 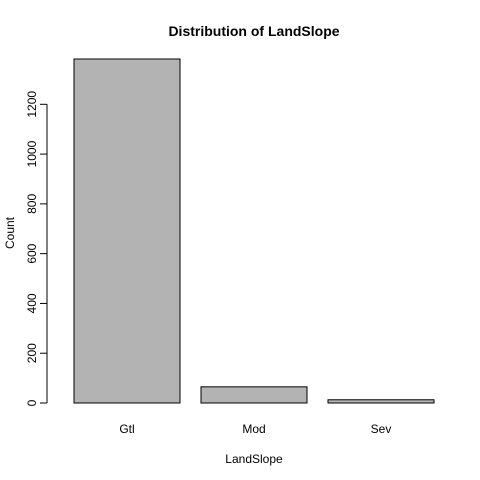 I want to click on y-axis: 0 200 400 600 800 1000 1200, so click(x=36, y=248).